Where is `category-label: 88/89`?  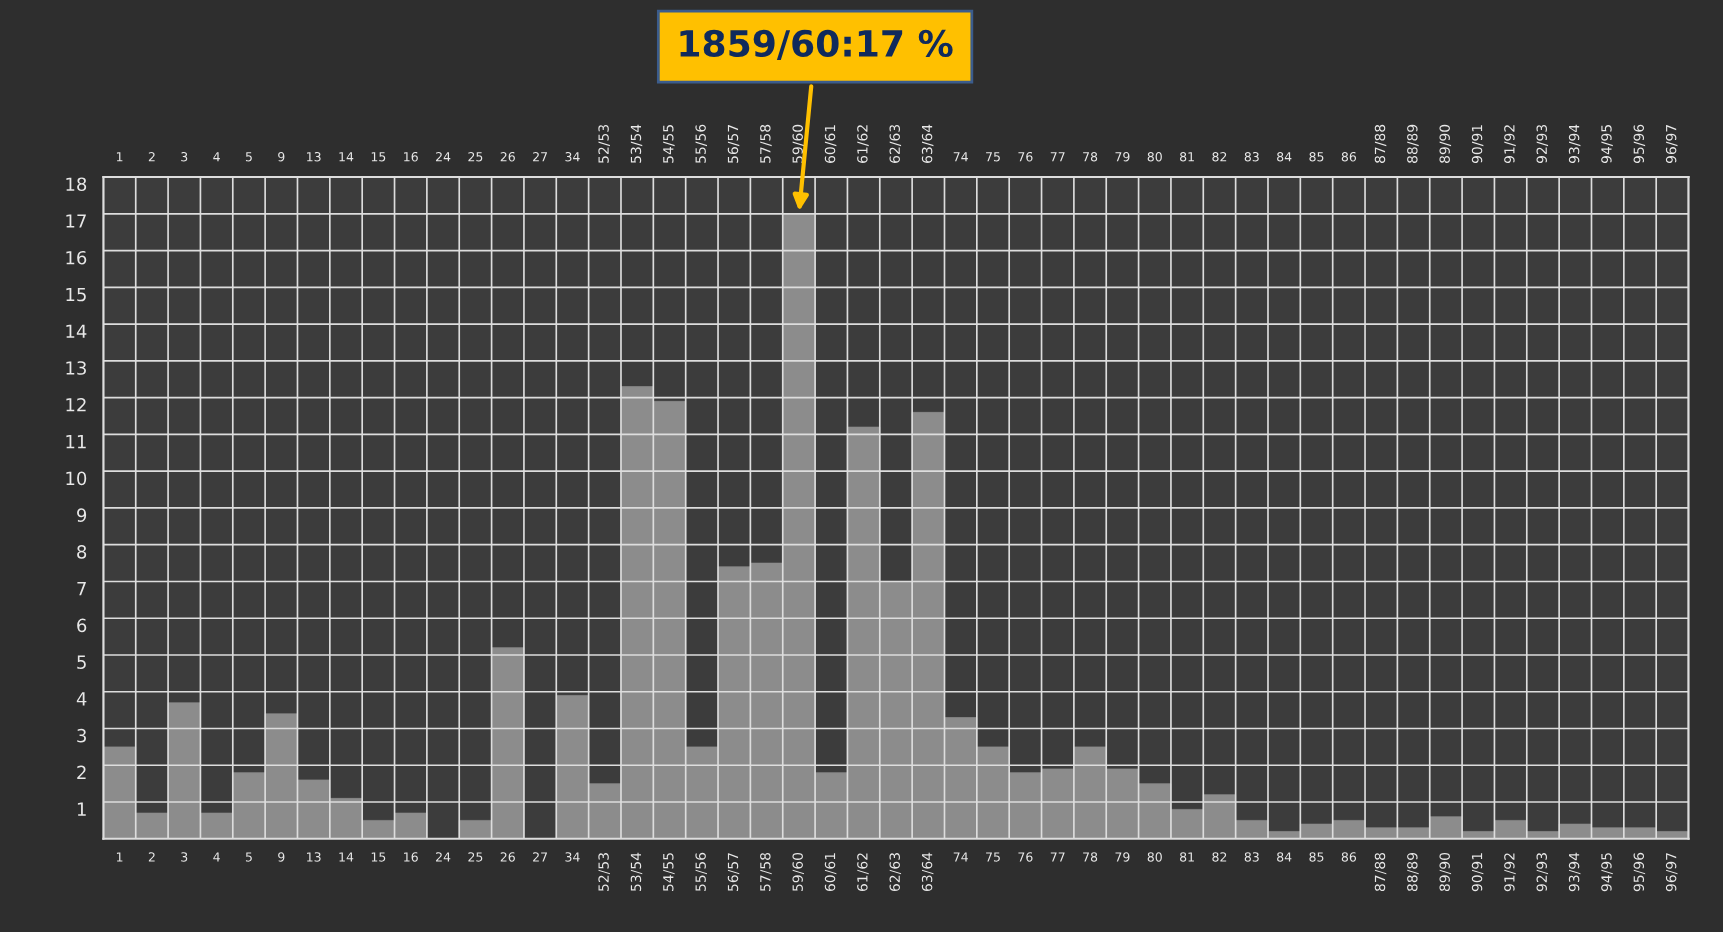 category-label: 88/89 is located at coordinates (1413, 143).